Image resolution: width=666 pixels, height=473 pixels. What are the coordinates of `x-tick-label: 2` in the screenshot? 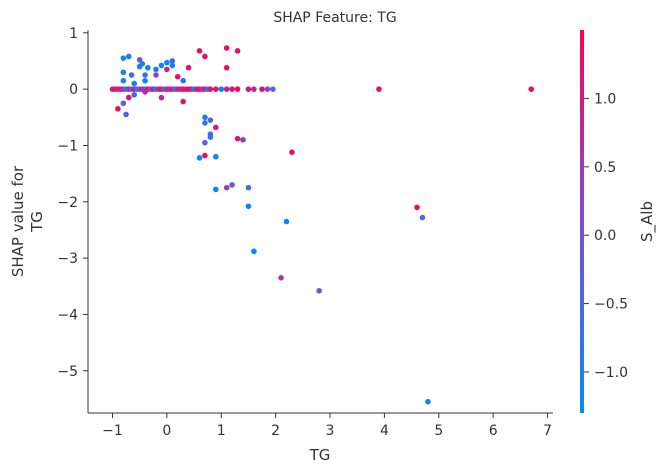 It's located at (275, 431).